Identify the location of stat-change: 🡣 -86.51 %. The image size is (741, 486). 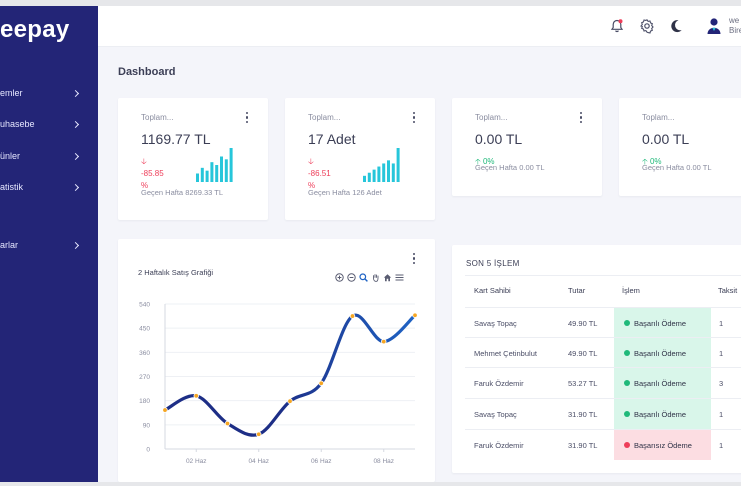
(323, 174).